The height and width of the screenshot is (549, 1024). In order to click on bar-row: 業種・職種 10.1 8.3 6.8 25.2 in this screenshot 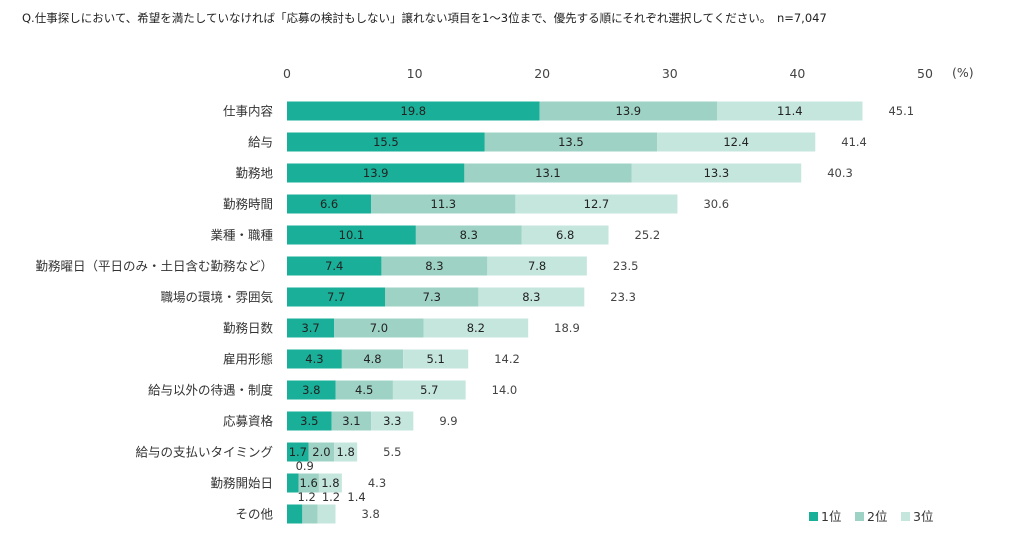, I will do `click(435, 235)`.